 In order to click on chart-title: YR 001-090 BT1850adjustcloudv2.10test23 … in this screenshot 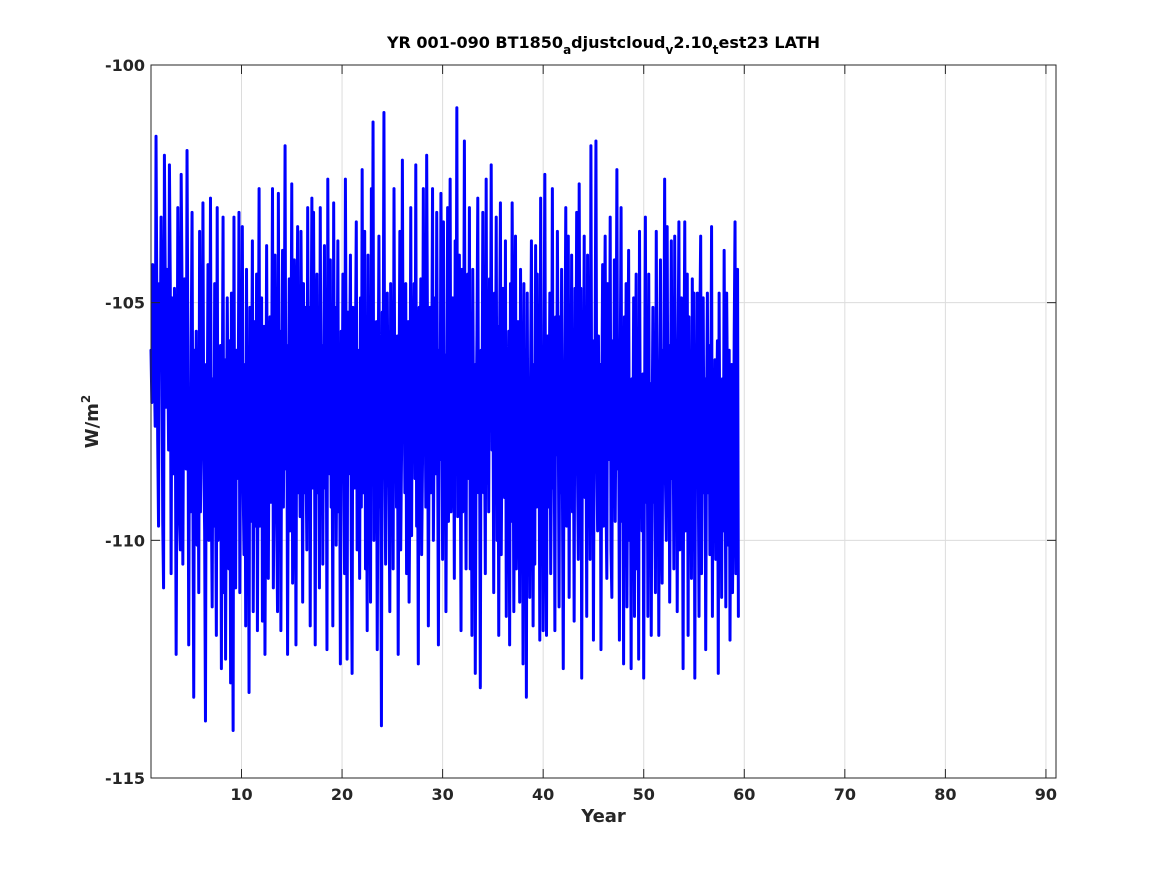, I will do `click(603, 45)`.